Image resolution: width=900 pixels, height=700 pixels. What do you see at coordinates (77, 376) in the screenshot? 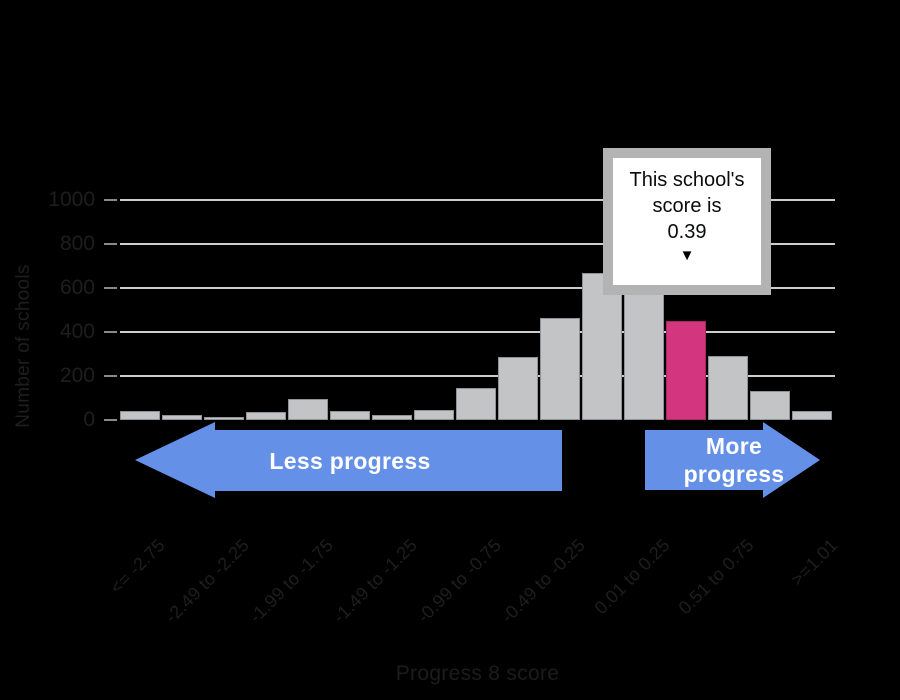
I see `y-tick-label: 200` at bounding box center [77, 376].